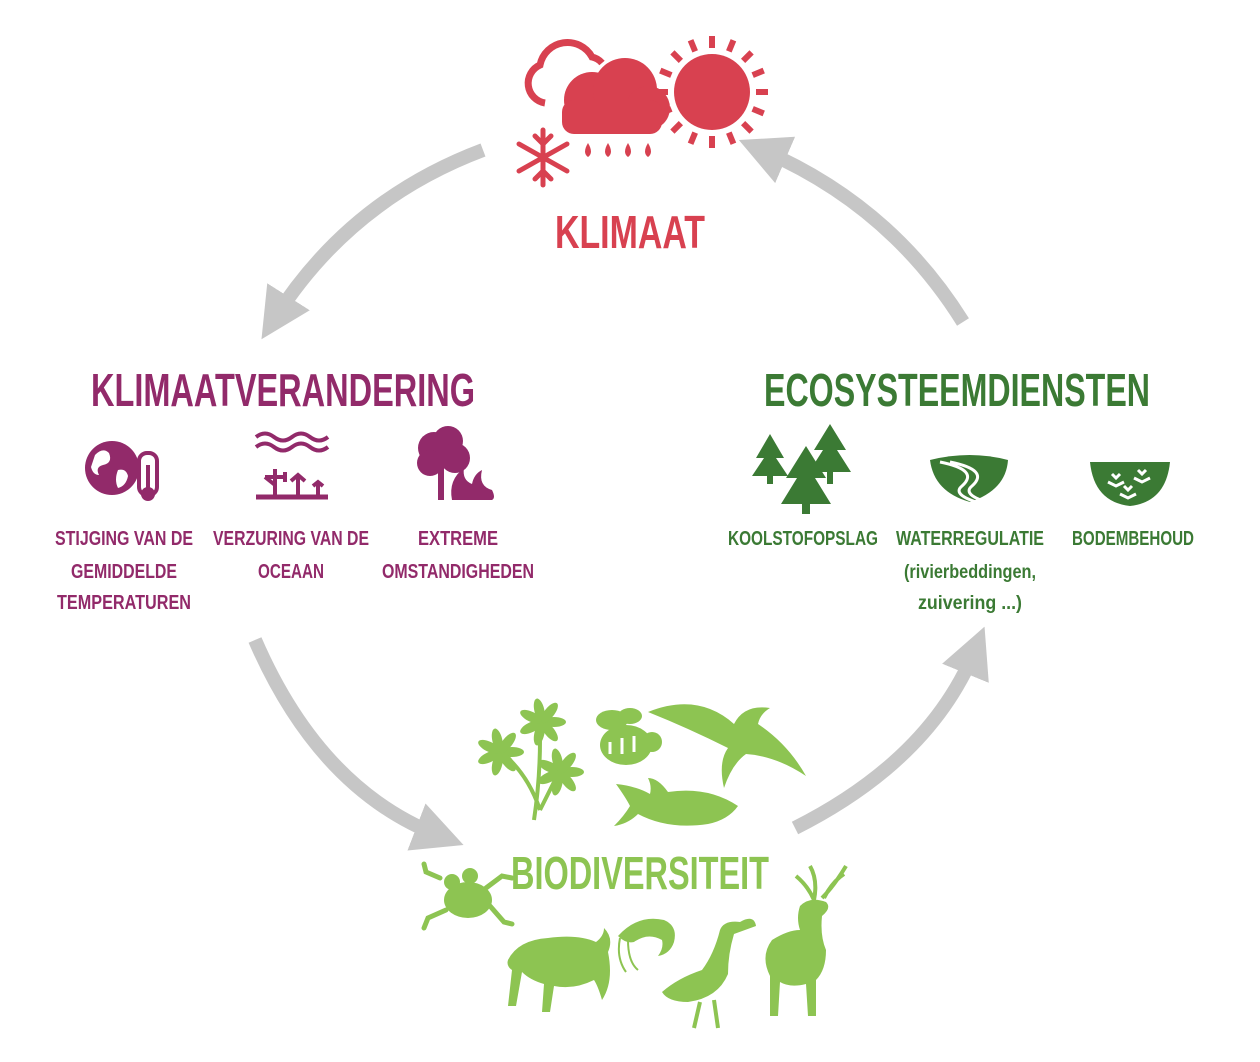  I want to click on klimaat-title: KLIMAAT, so click(630, 232).